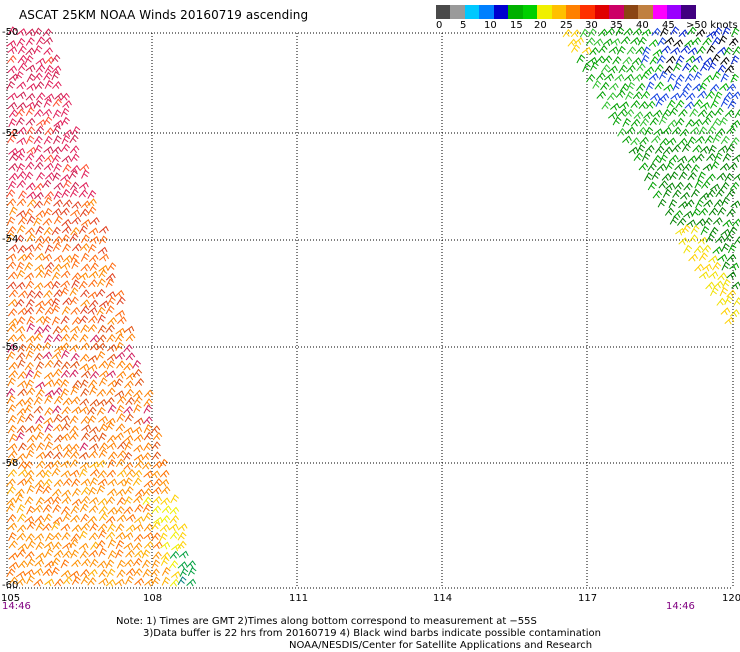  Describe the element at coordinates (10, 239) in the screenshot. I see `lat-label-54: -54` at that location.